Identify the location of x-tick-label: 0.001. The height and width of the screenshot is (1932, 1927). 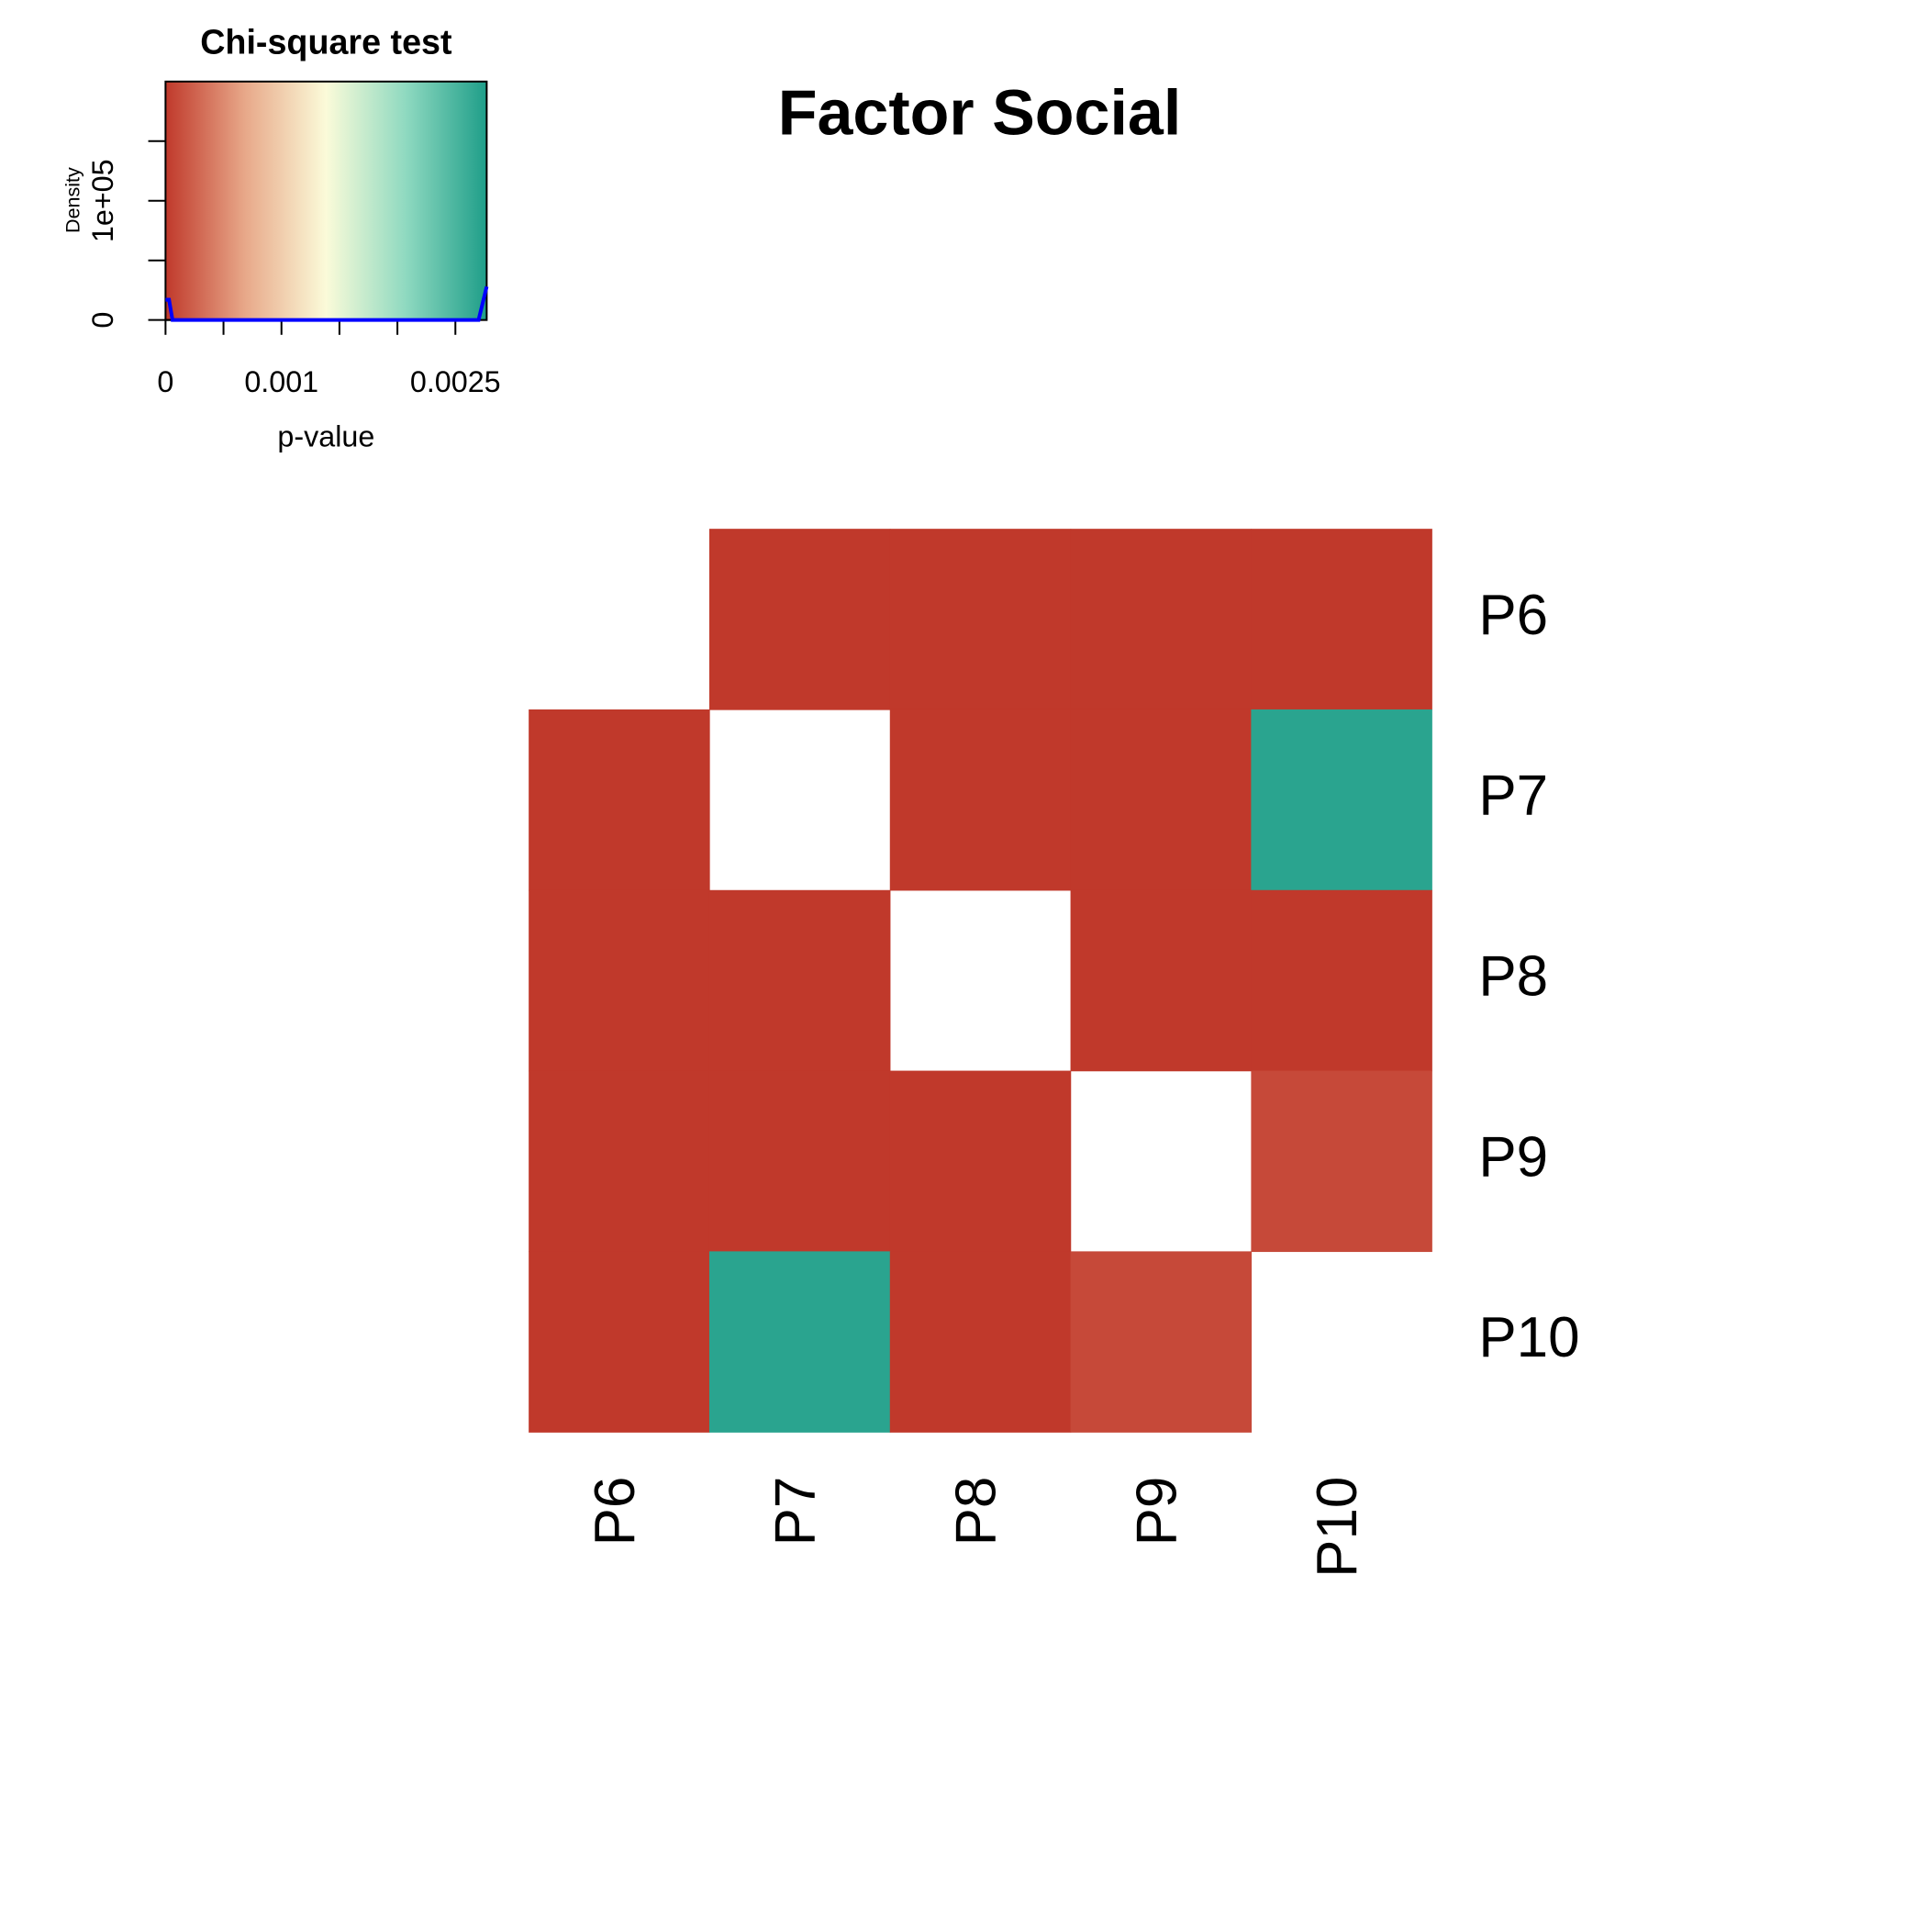
(281, 381).